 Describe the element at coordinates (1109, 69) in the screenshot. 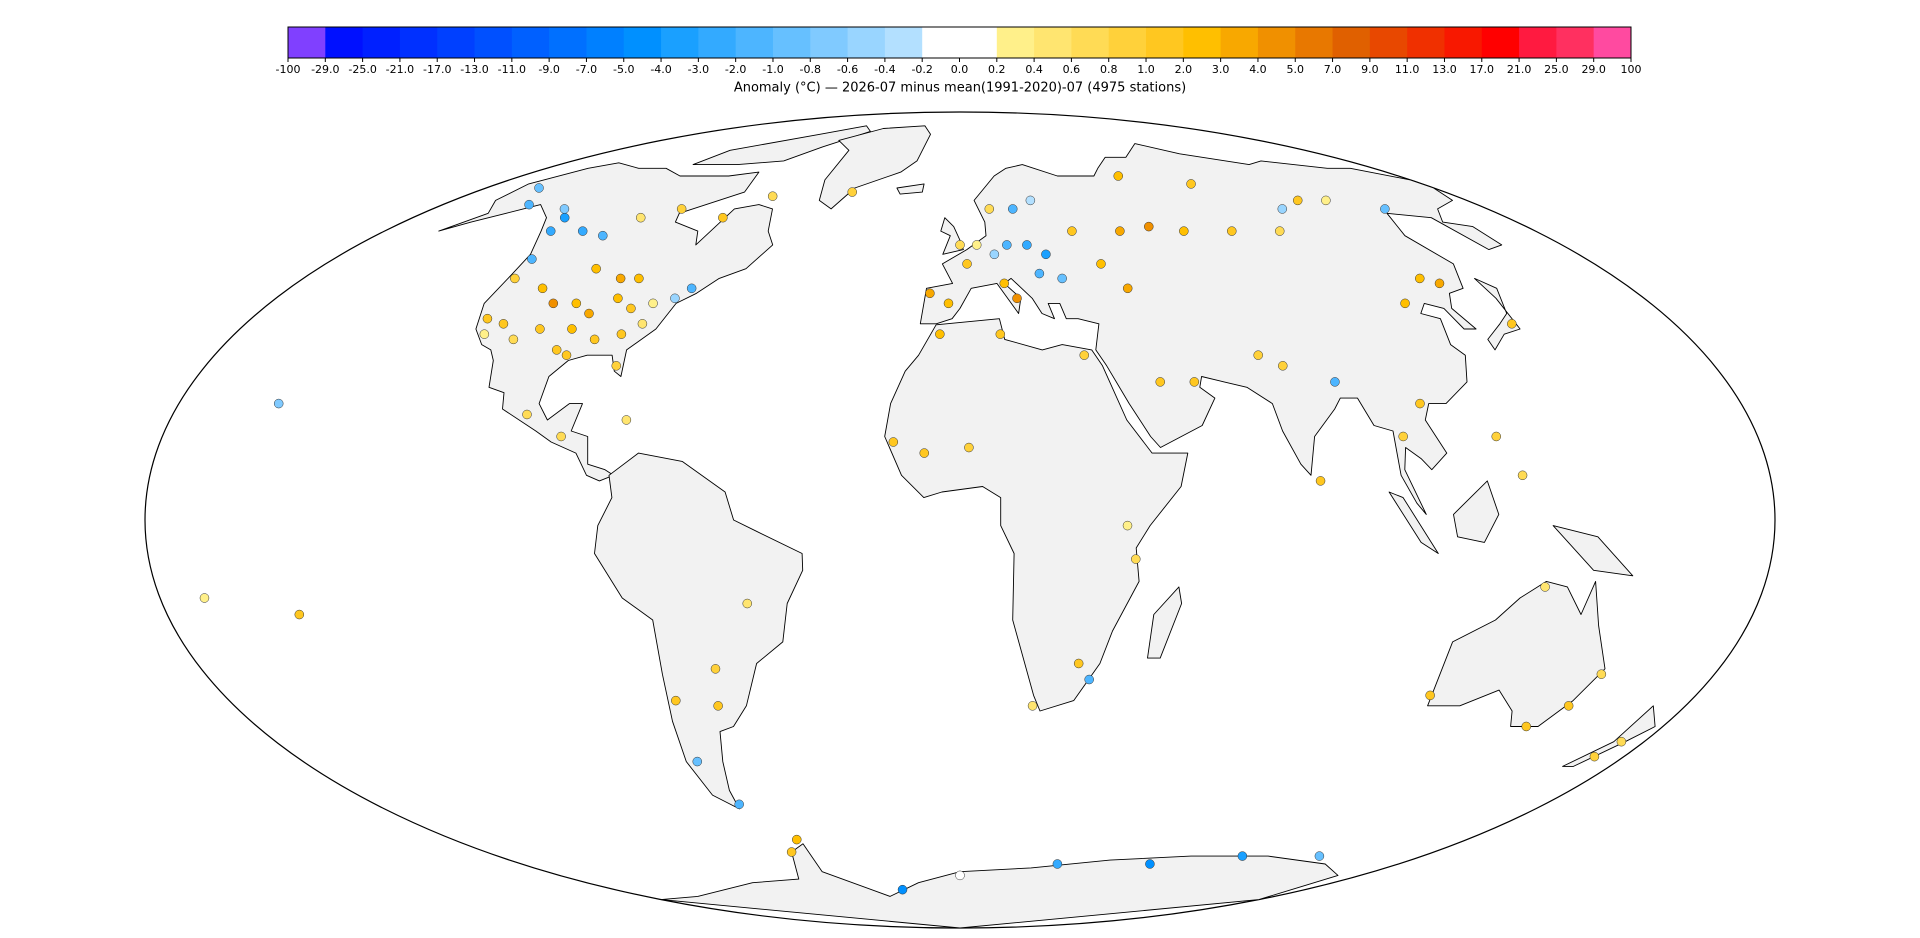

I see `colorbar-tick-label: 0.8` at that location.